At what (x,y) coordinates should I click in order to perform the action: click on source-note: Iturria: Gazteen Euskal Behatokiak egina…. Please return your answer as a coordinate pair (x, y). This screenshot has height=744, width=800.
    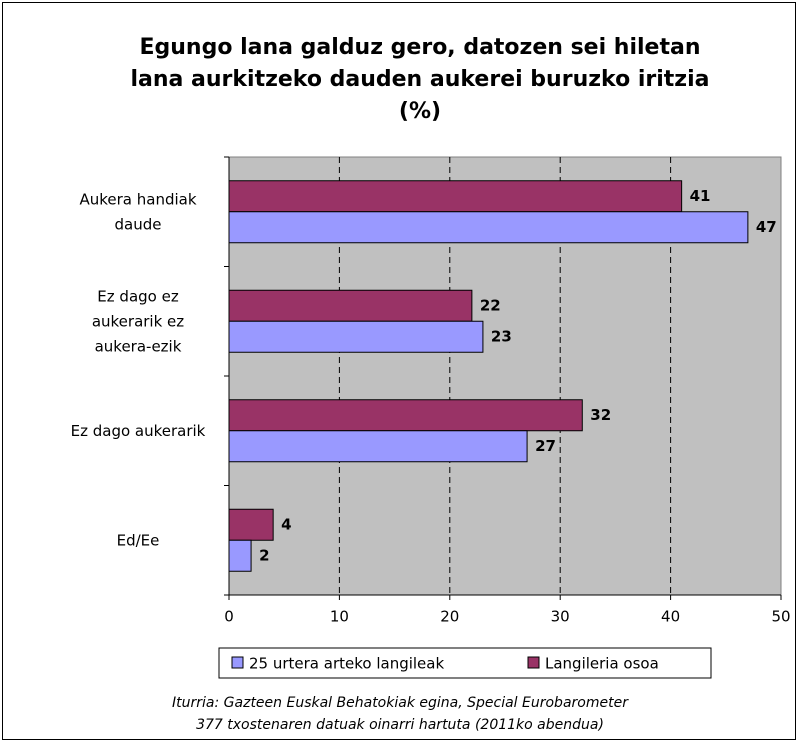
    Looking at the image, I should click on (400, 714).